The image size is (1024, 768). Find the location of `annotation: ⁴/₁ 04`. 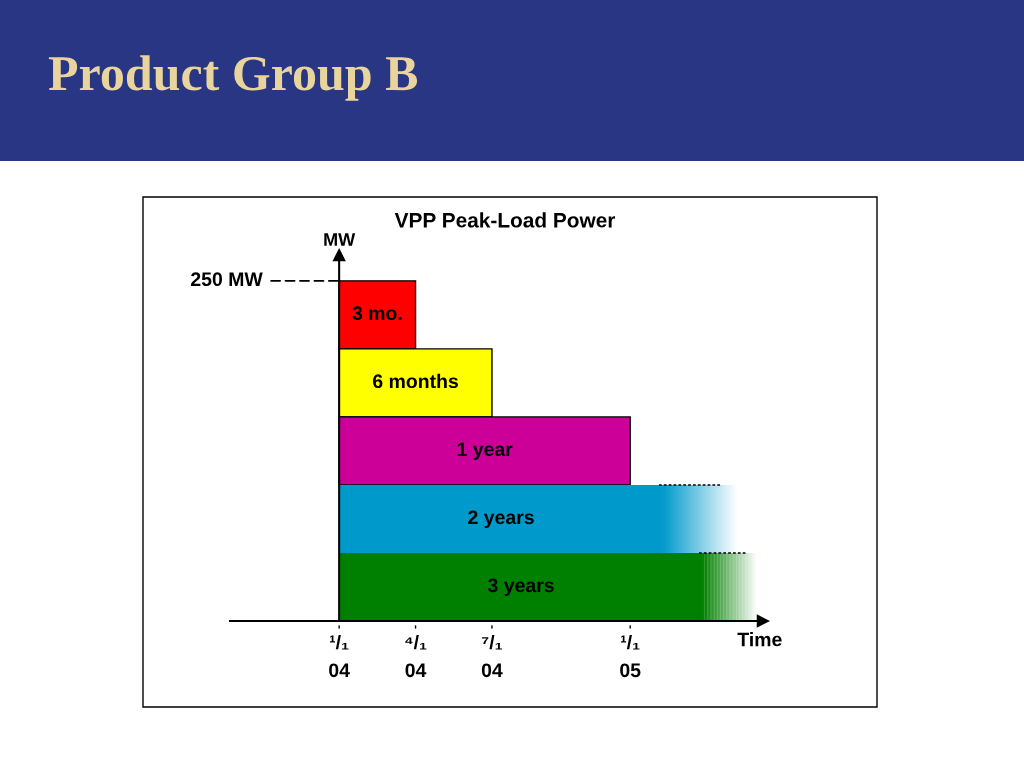

annotation: ⁴/₁ 04 is located at coordinates (416, 656).